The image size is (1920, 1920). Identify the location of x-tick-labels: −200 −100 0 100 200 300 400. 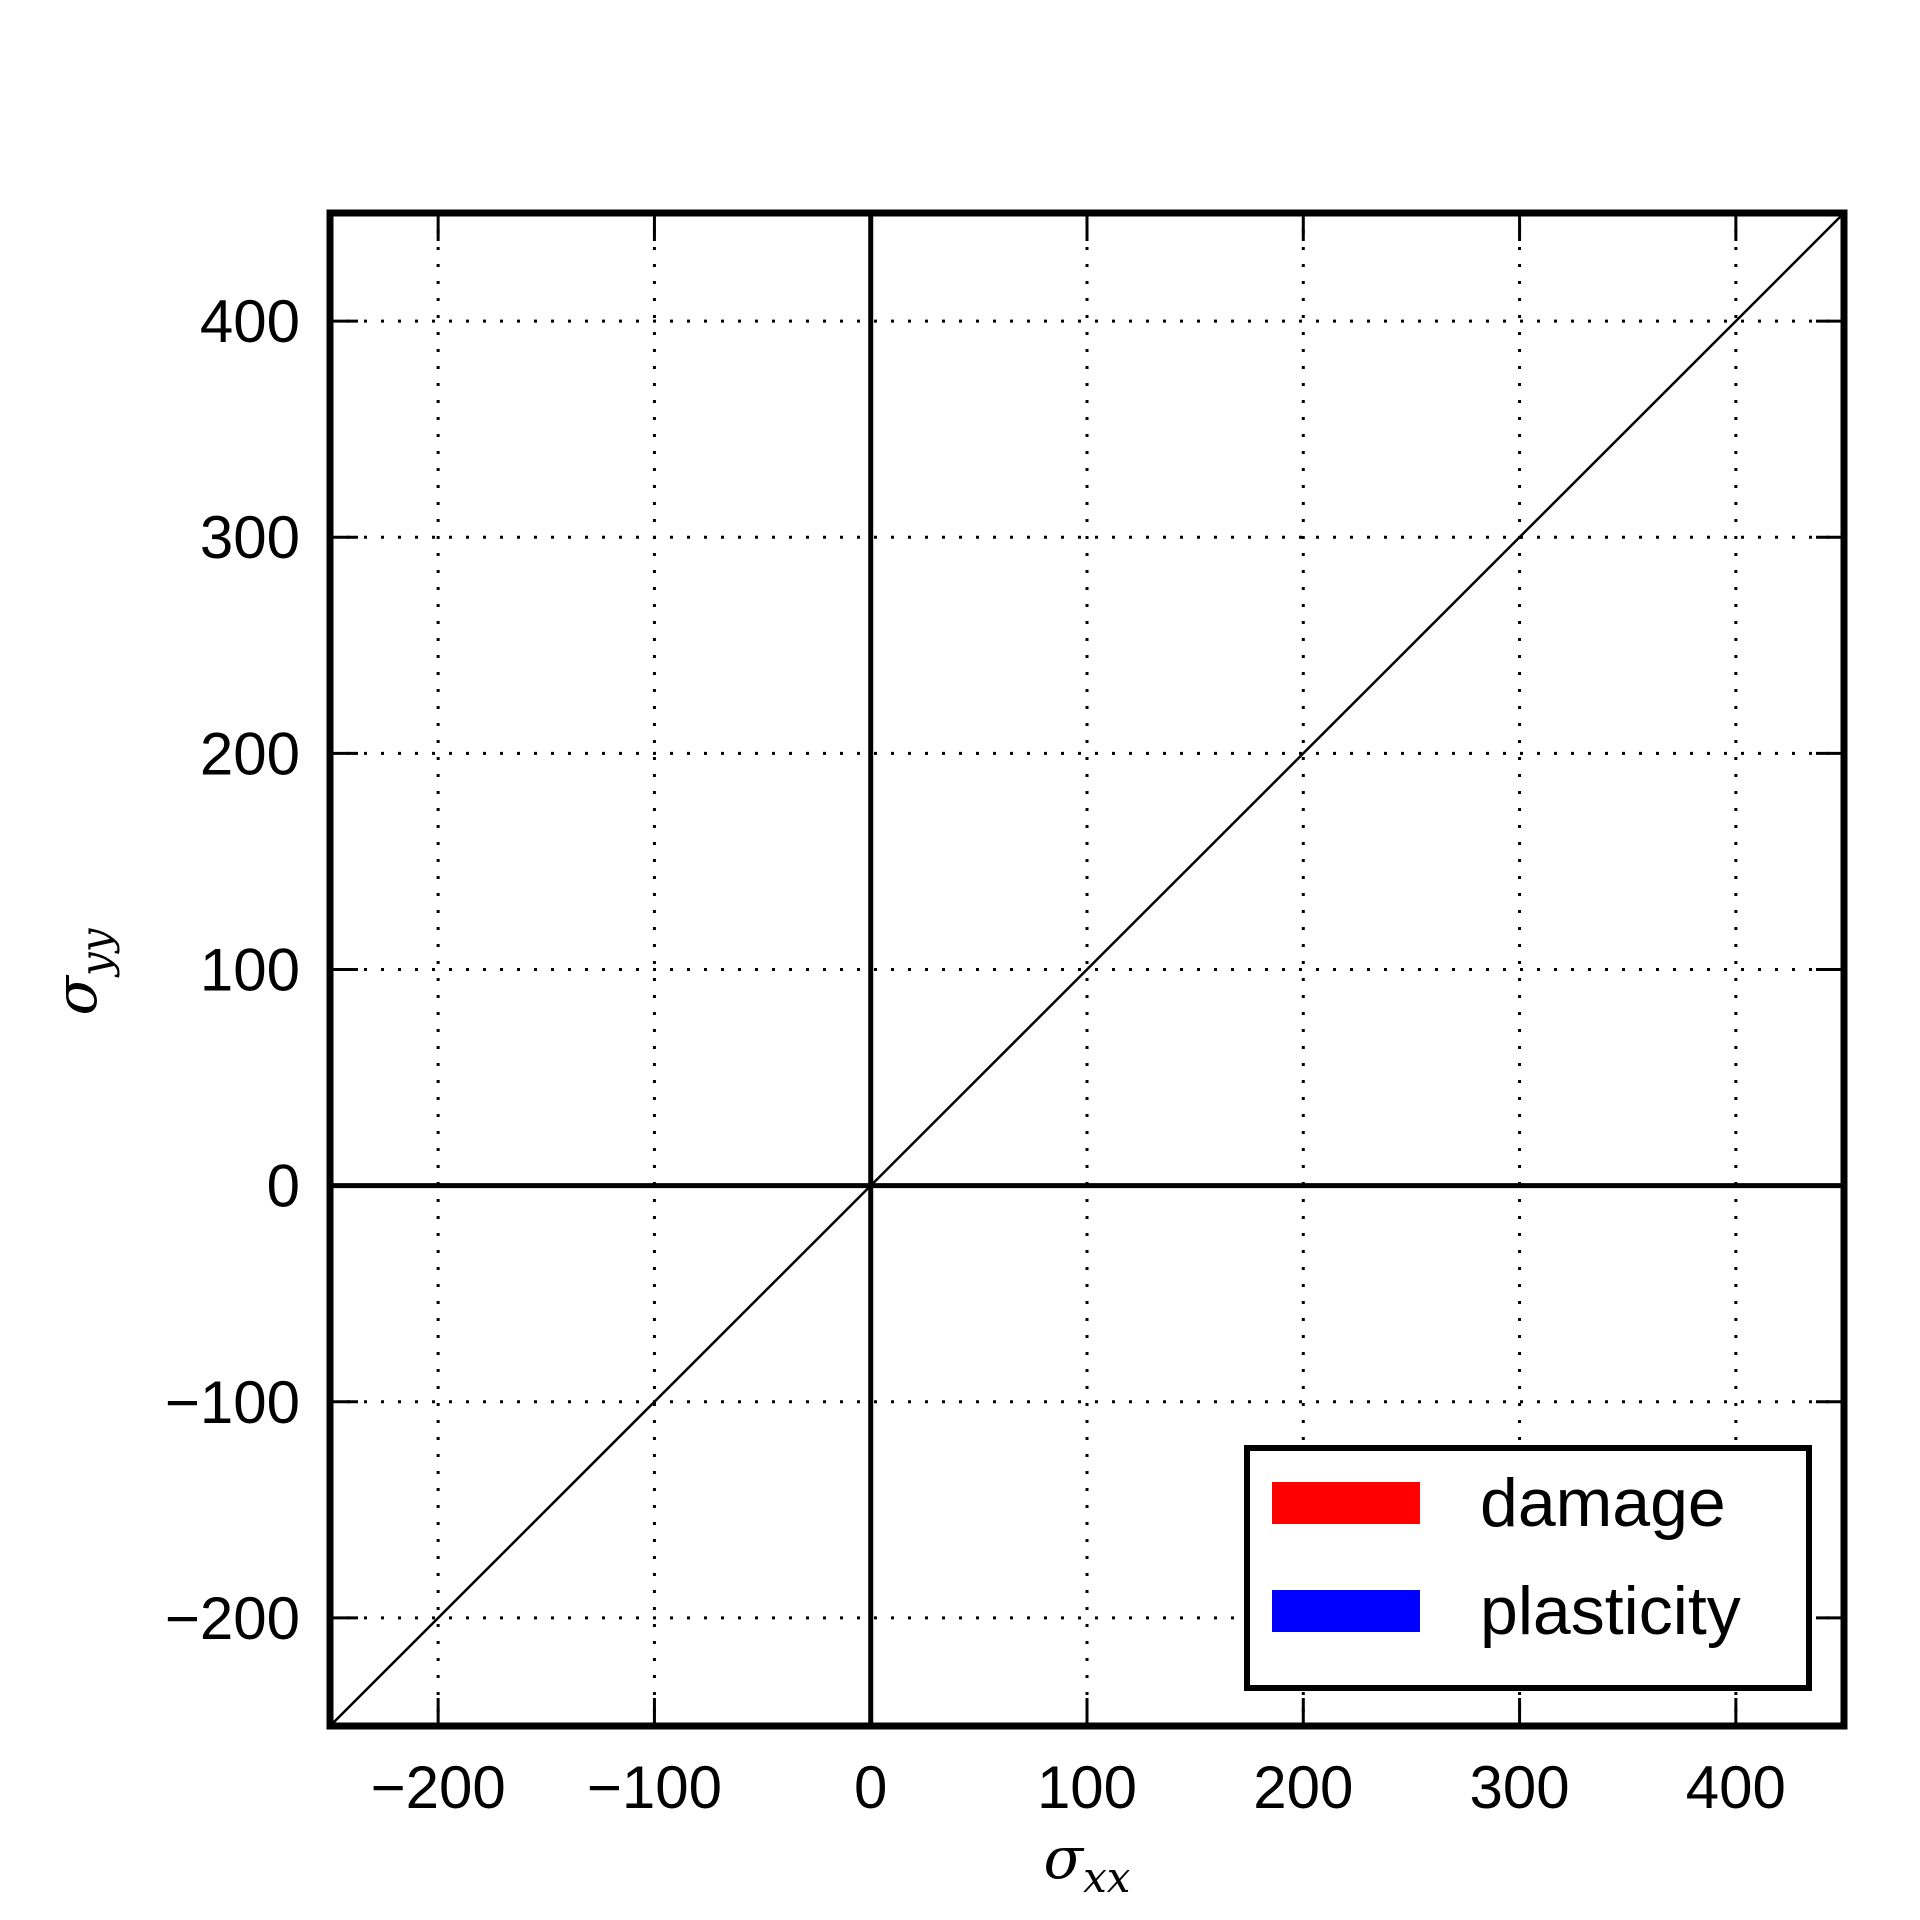
(1078, 1787).